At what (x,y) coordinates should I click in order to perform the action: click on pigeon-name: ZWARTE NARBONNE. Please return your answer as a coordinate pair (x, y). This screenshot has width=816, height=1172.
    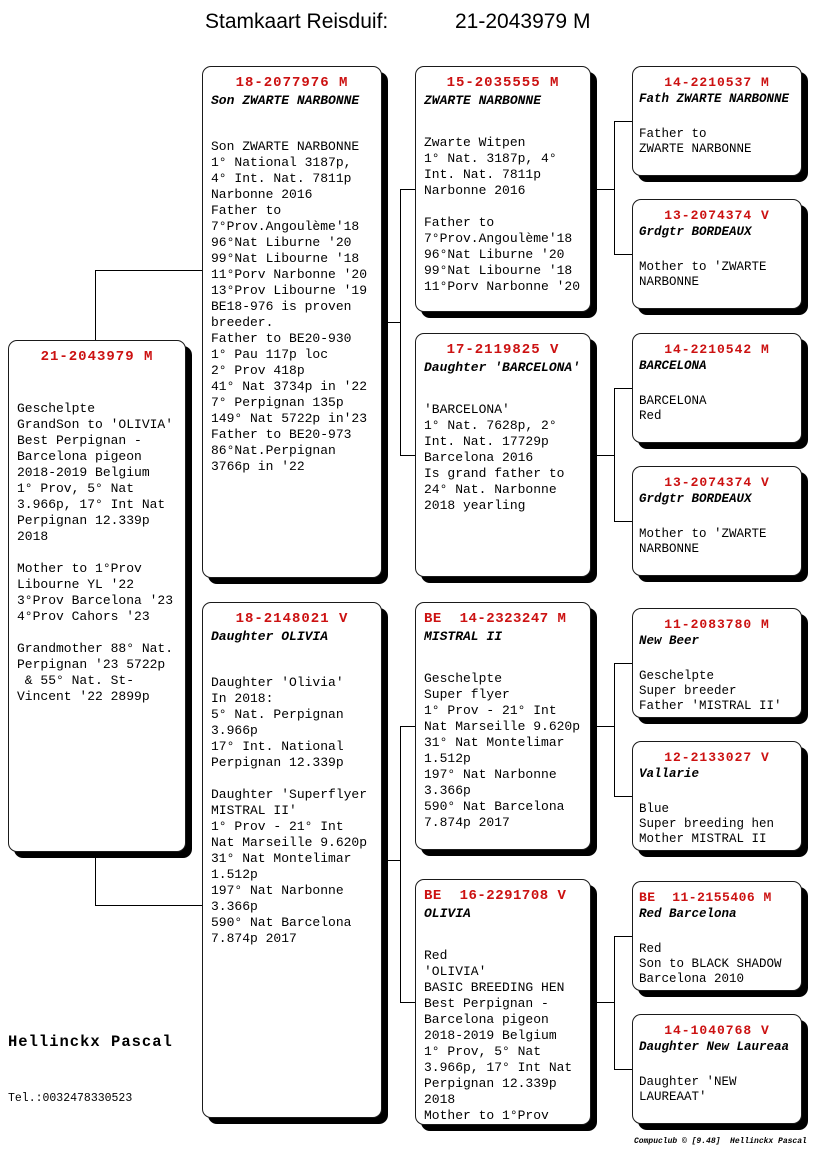
    Looking at the image, I should click on (483, 100).